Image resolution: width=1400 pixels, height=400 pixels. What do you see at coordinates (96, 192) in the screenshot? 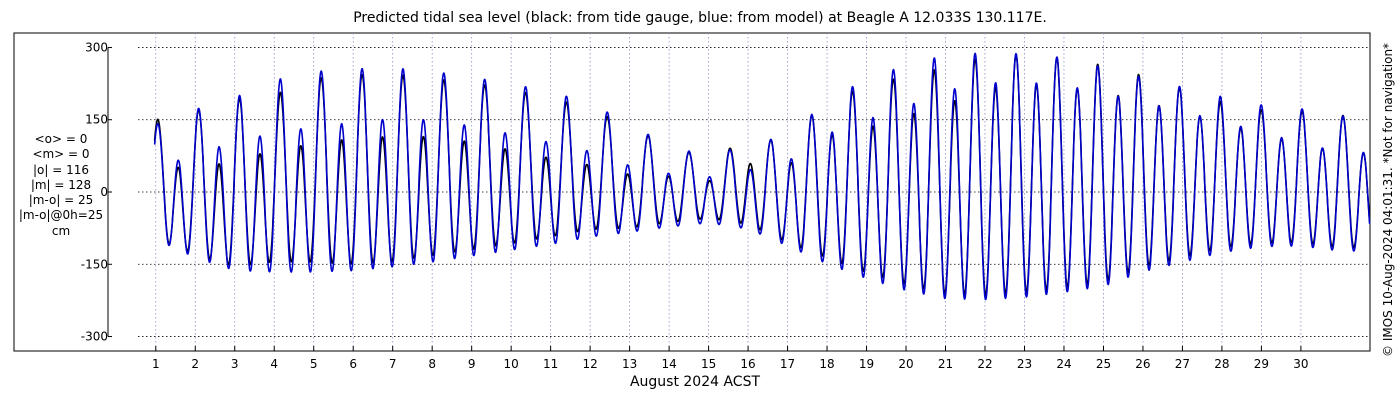
I see `y-axis: -300 -150 0 150 300` at bounding box center [96, 192].